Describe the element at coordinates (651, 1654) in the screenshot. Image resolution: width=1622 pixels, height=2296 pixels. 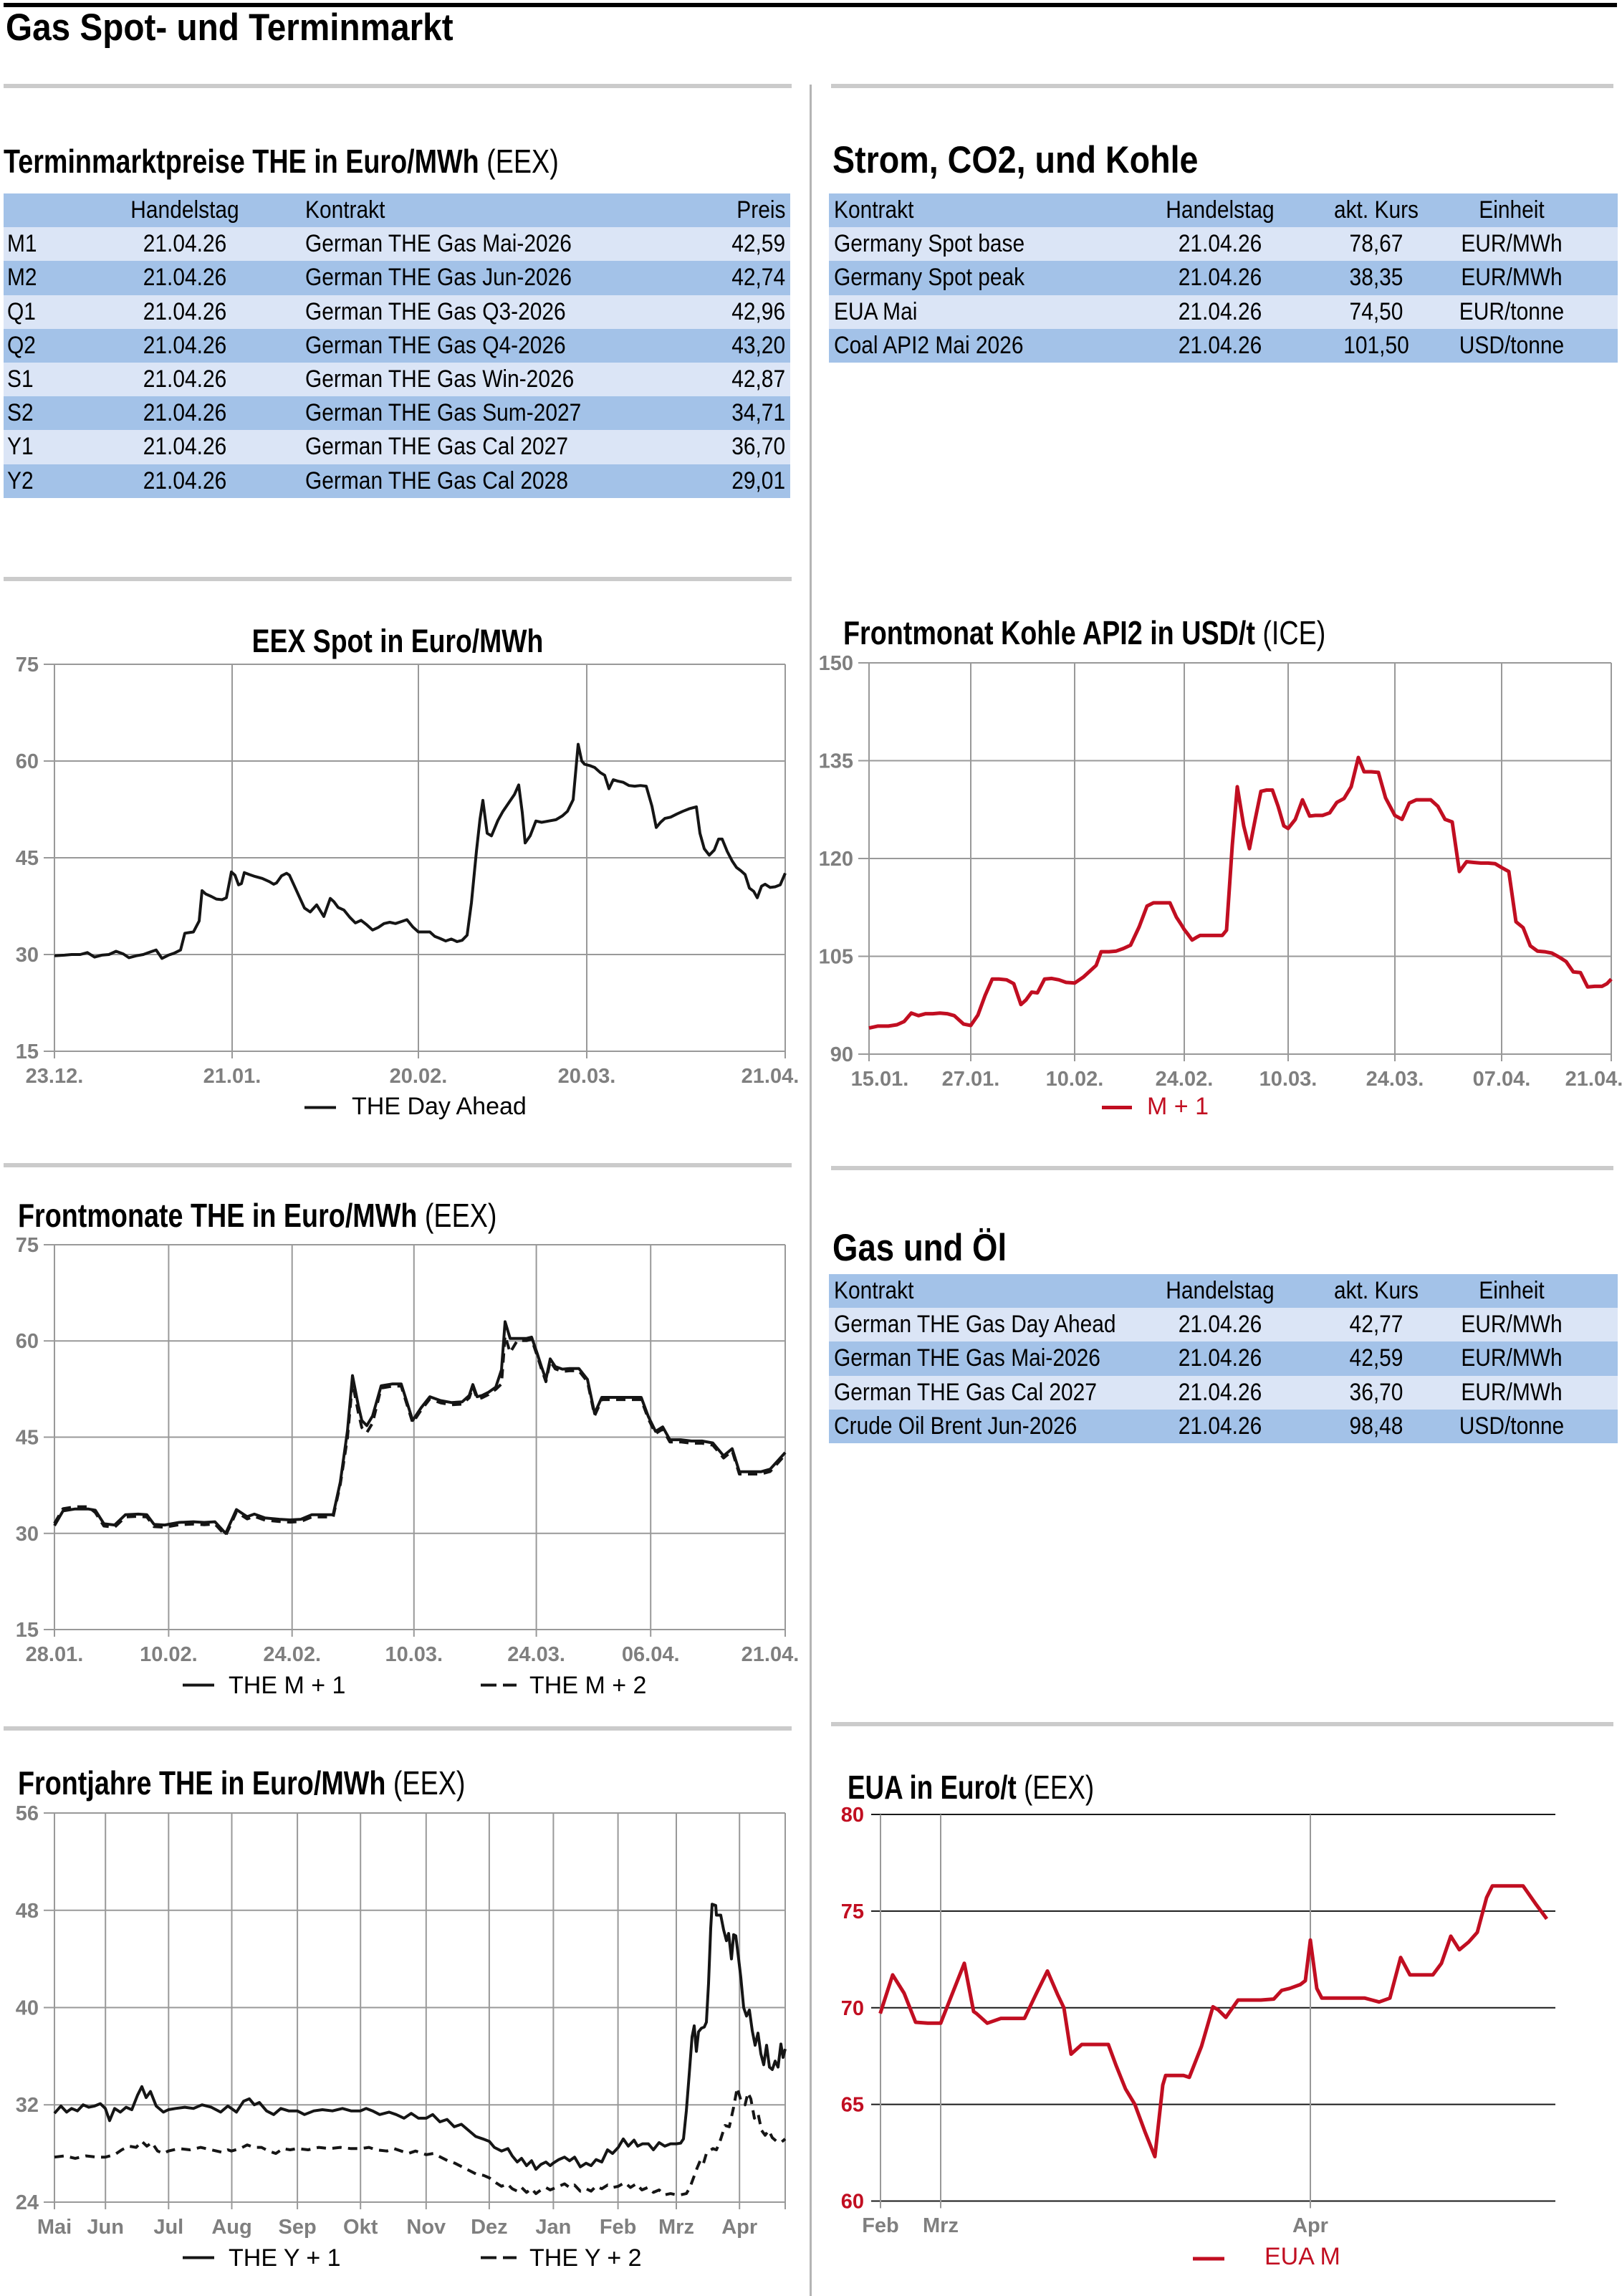
I see `svg-text: 06.04.` at that location.